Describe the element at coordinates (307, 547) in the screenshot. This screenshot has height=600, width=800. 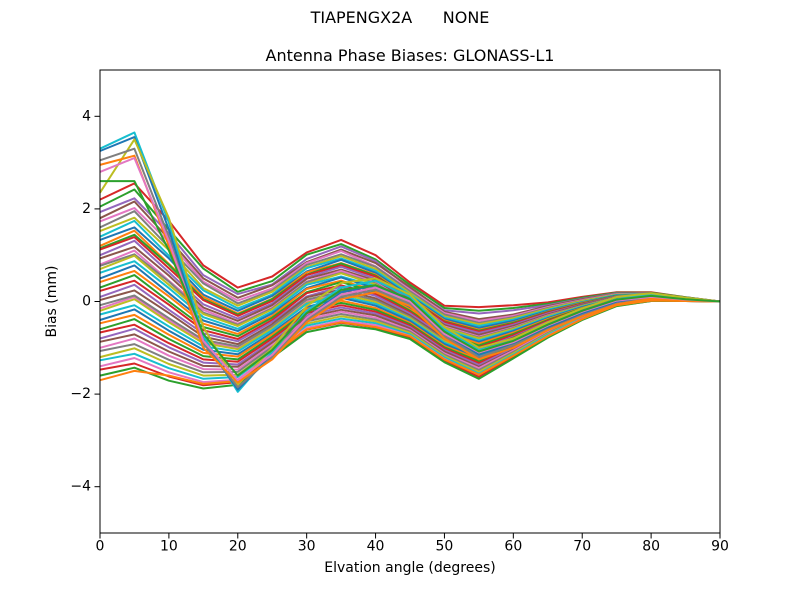
I see `x-tick-label: 30` at that location.